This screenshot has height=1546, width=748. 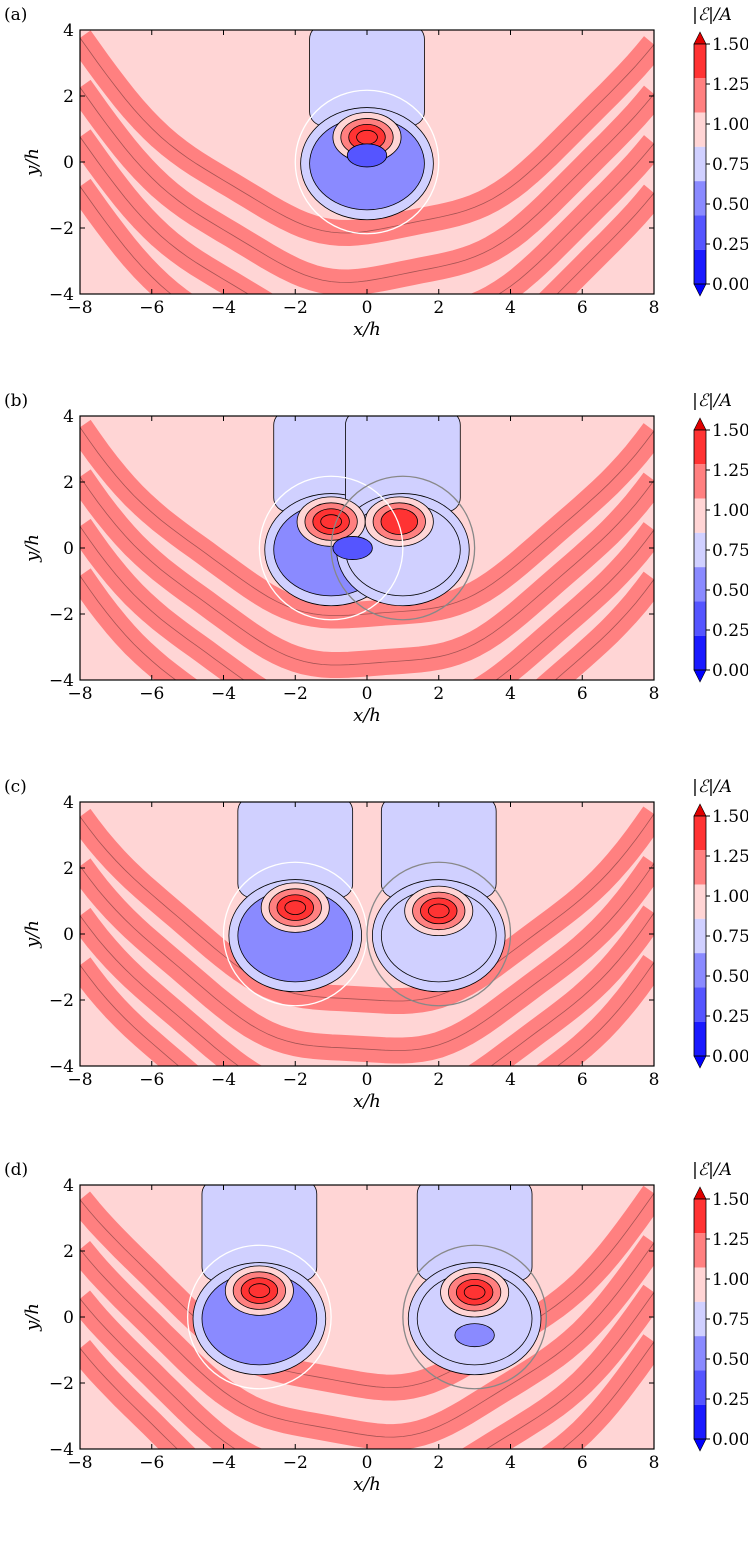 I want to click on colorbar-tick-label: 0.75, so click(x=730, y=1320).